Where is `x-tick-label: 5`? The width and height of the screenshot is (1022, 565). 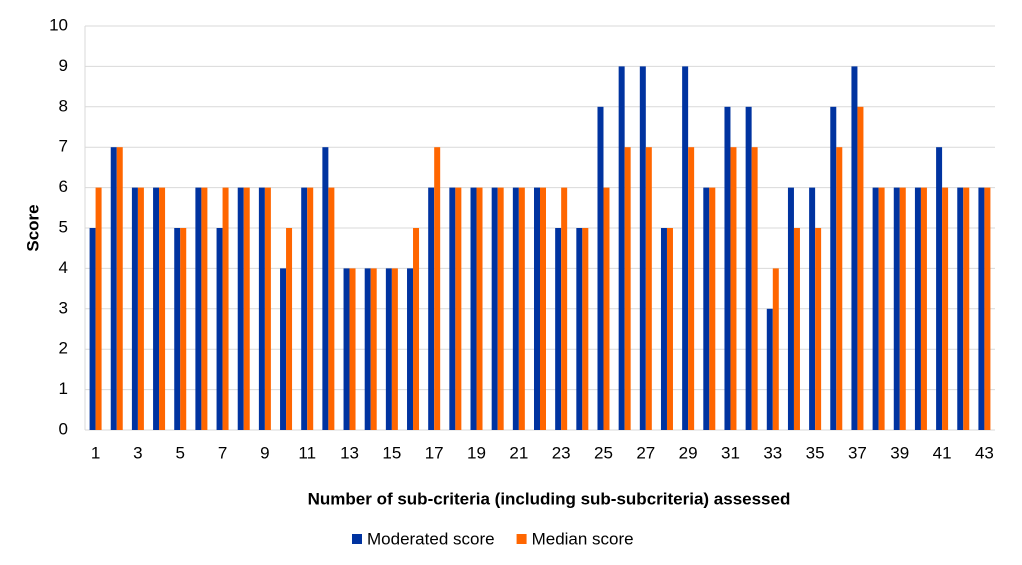 x-tick-label: 5 is located at coordinates (179, 452).